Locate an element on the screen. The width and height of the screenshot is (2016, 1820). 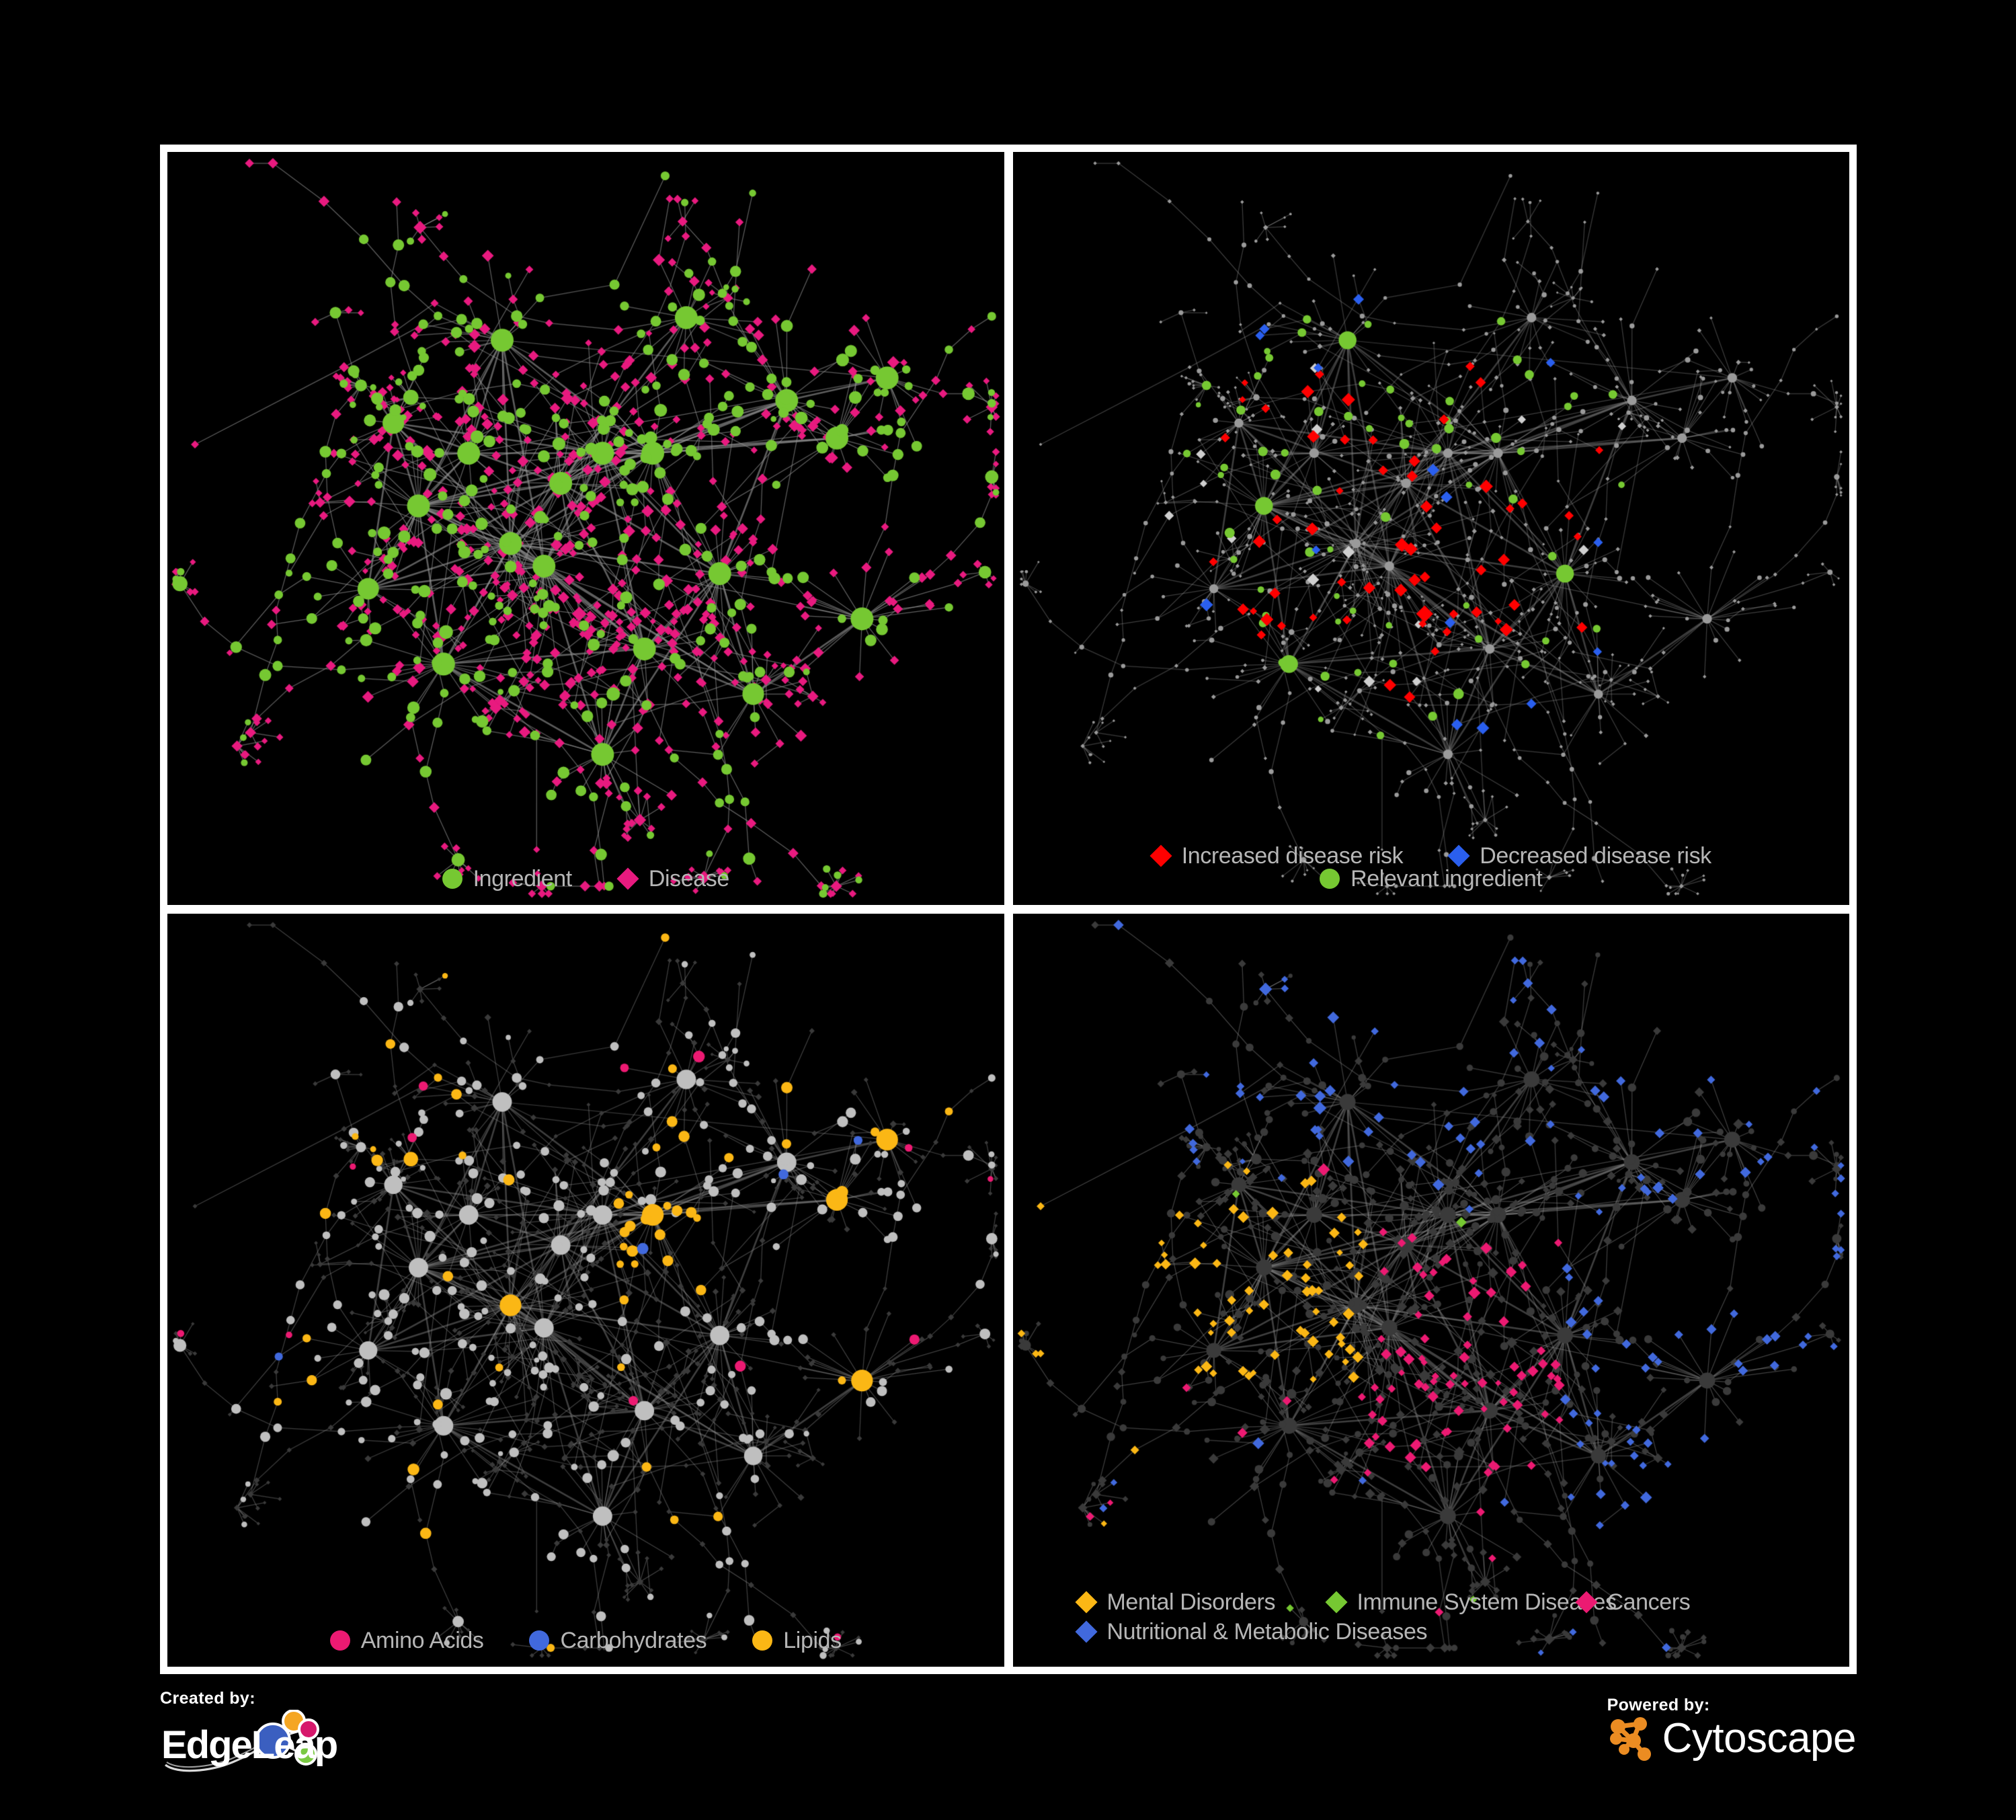
created-by-kicker: Created by: is located at coordinates (207, 1698).